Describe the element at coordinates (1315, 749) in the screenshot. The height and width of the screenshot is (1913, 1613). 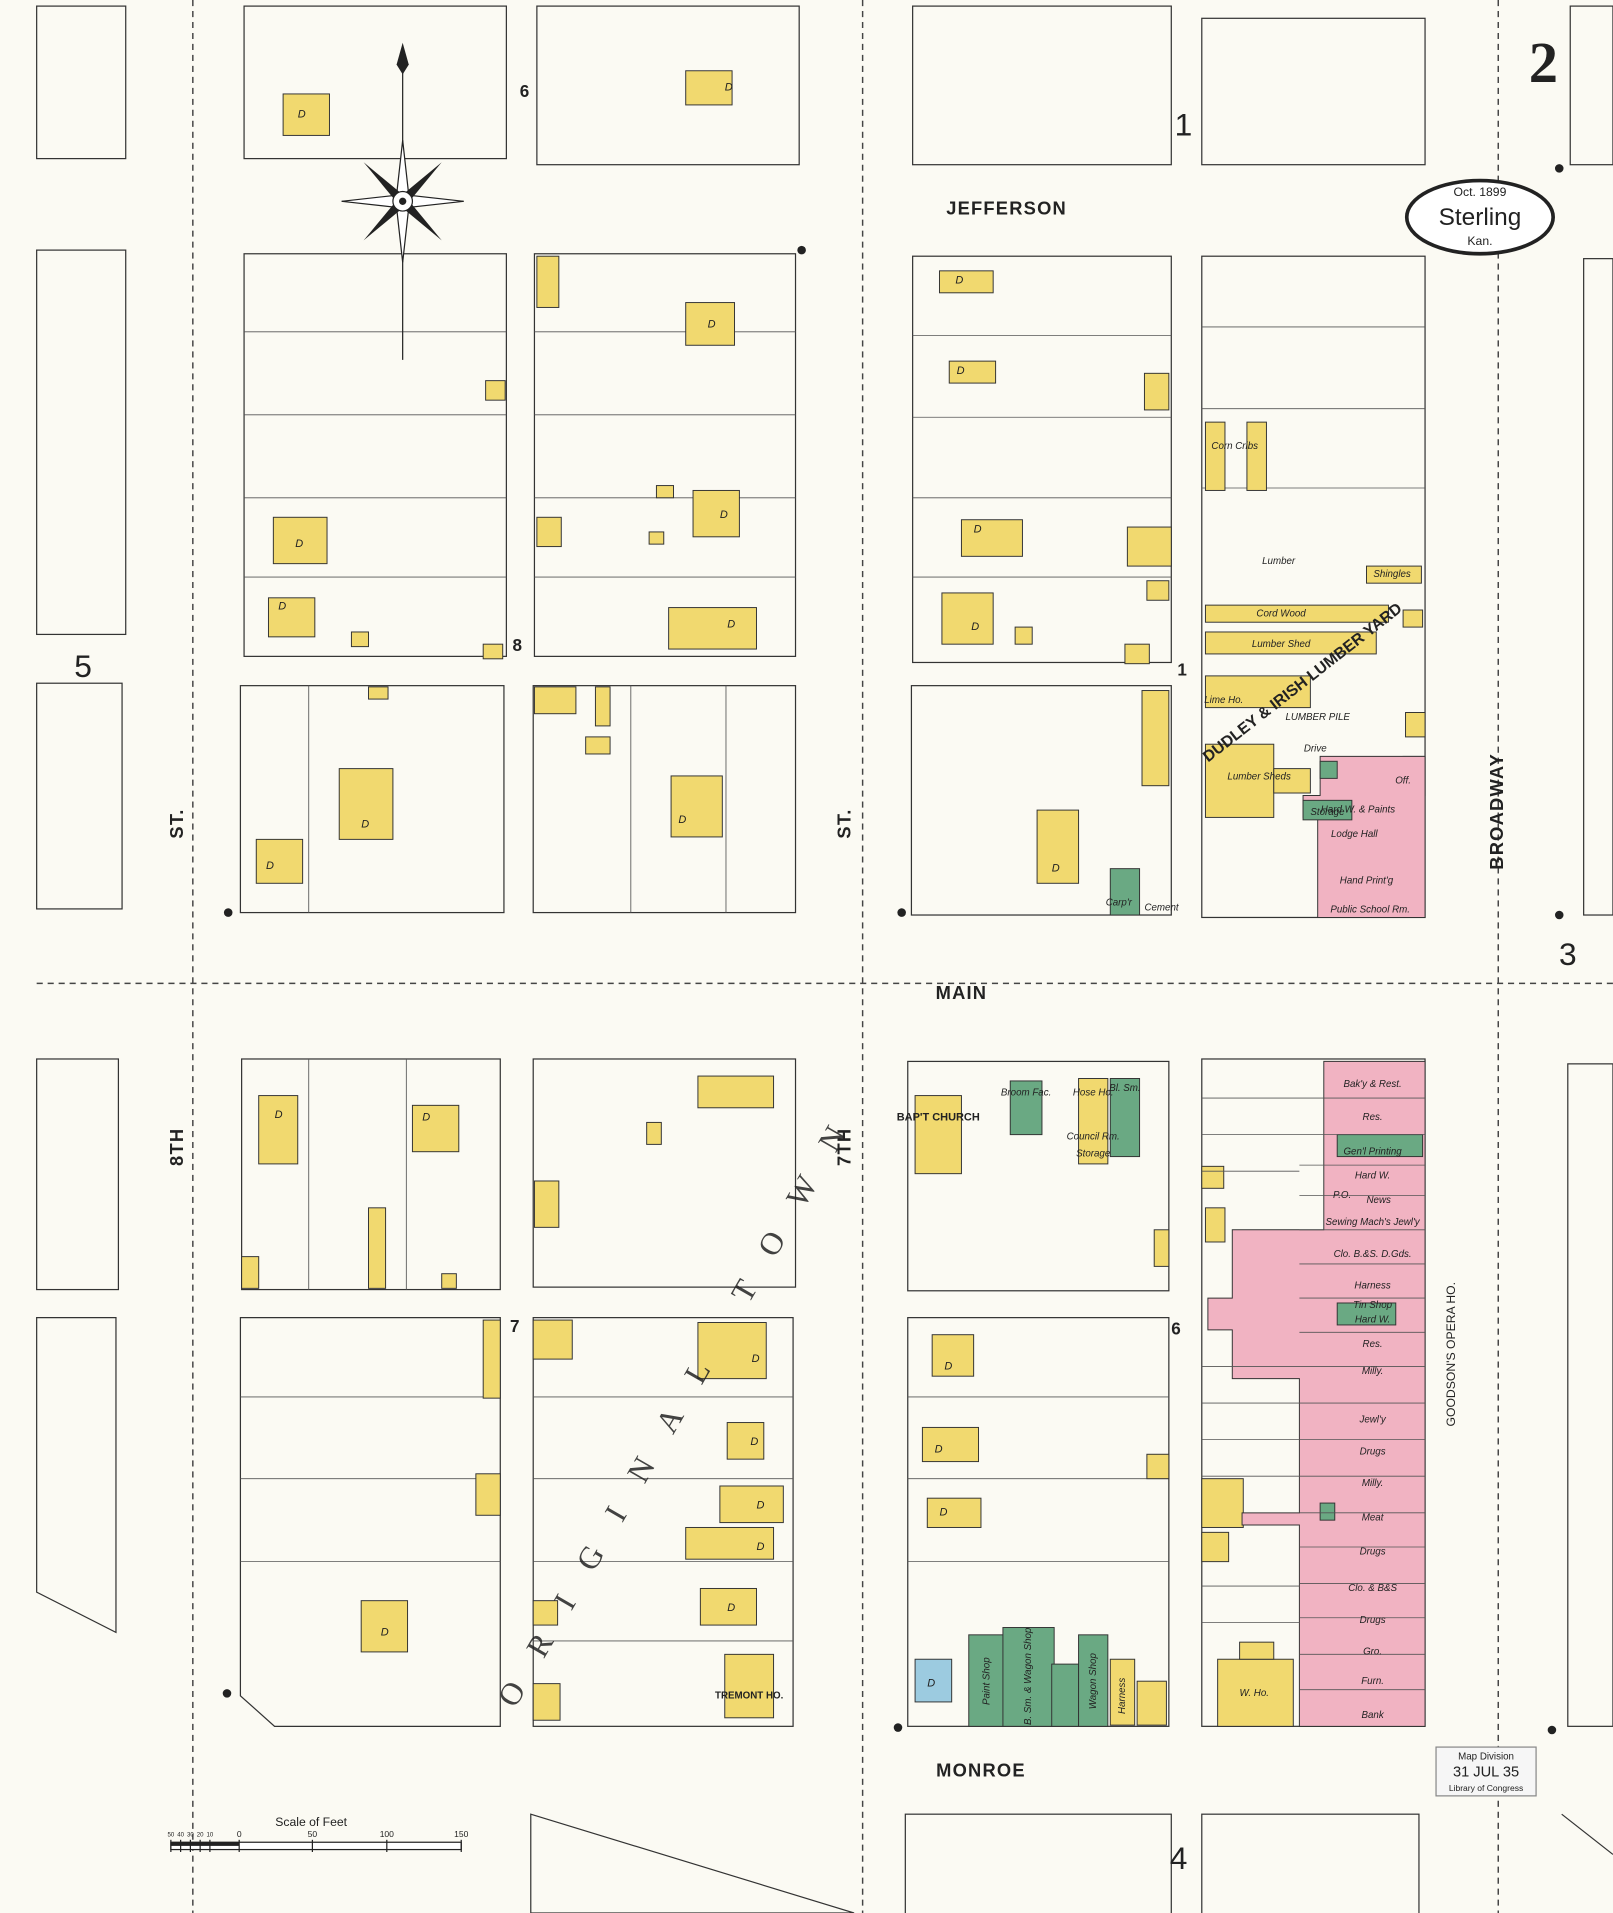
I see `building-label: Drive` at that location.